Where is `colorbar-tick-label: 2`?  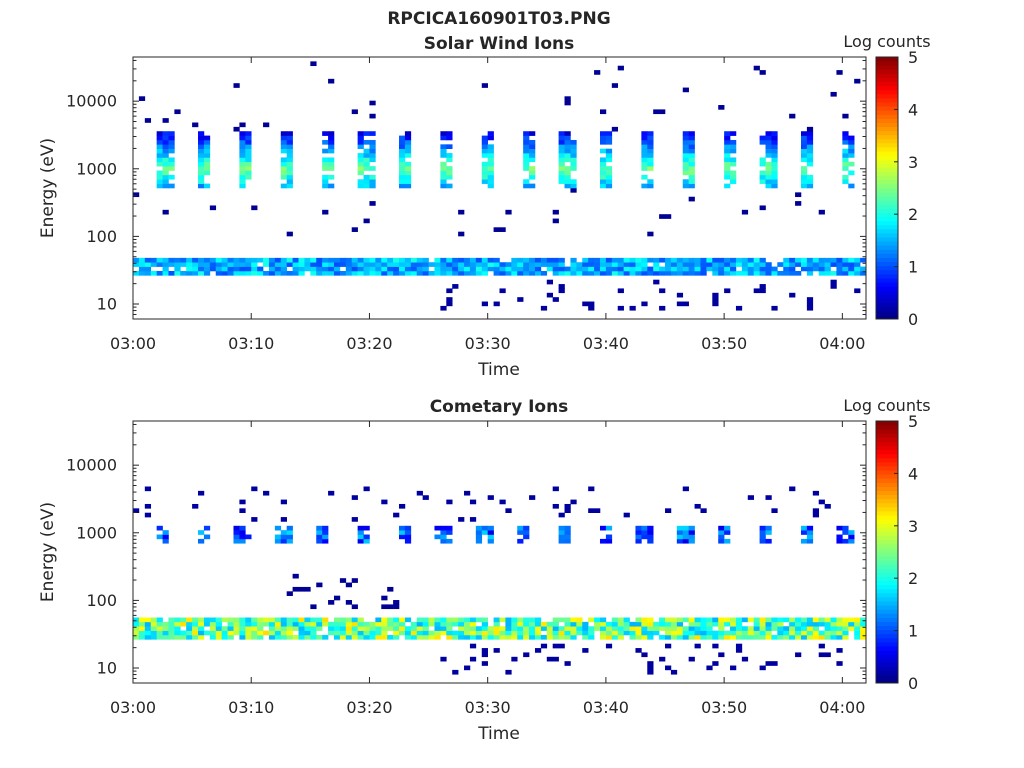 colorbar-tick-label: 2 is located at coordinates (913, 578).